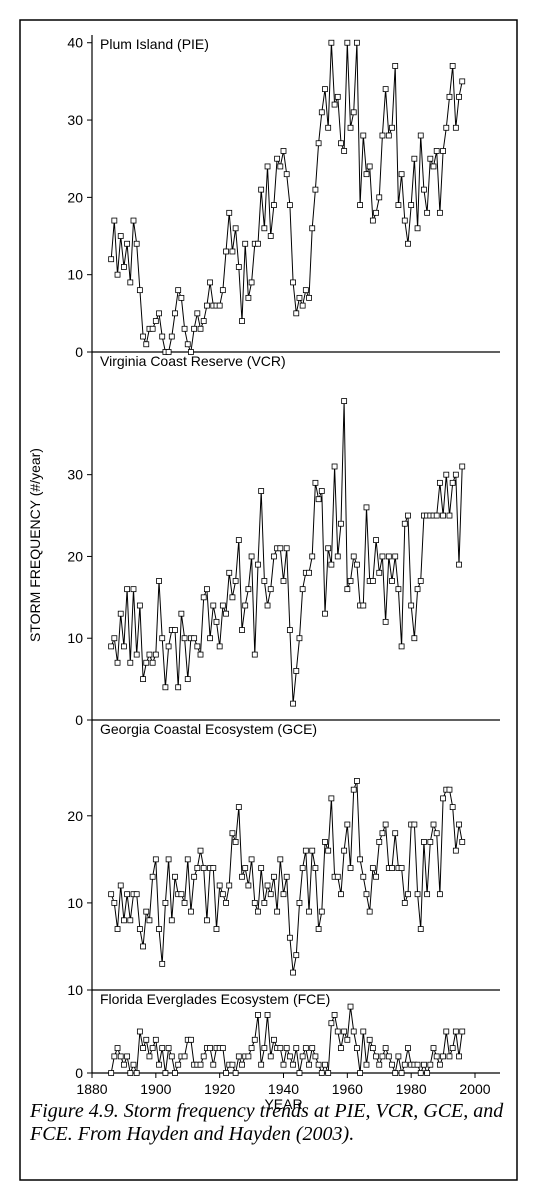 The image size is (537, 1198). What do you see at coordinates (79, 352) in the screenshot?
I see `y-tick-label: 0` at bounding box center [79, 352].